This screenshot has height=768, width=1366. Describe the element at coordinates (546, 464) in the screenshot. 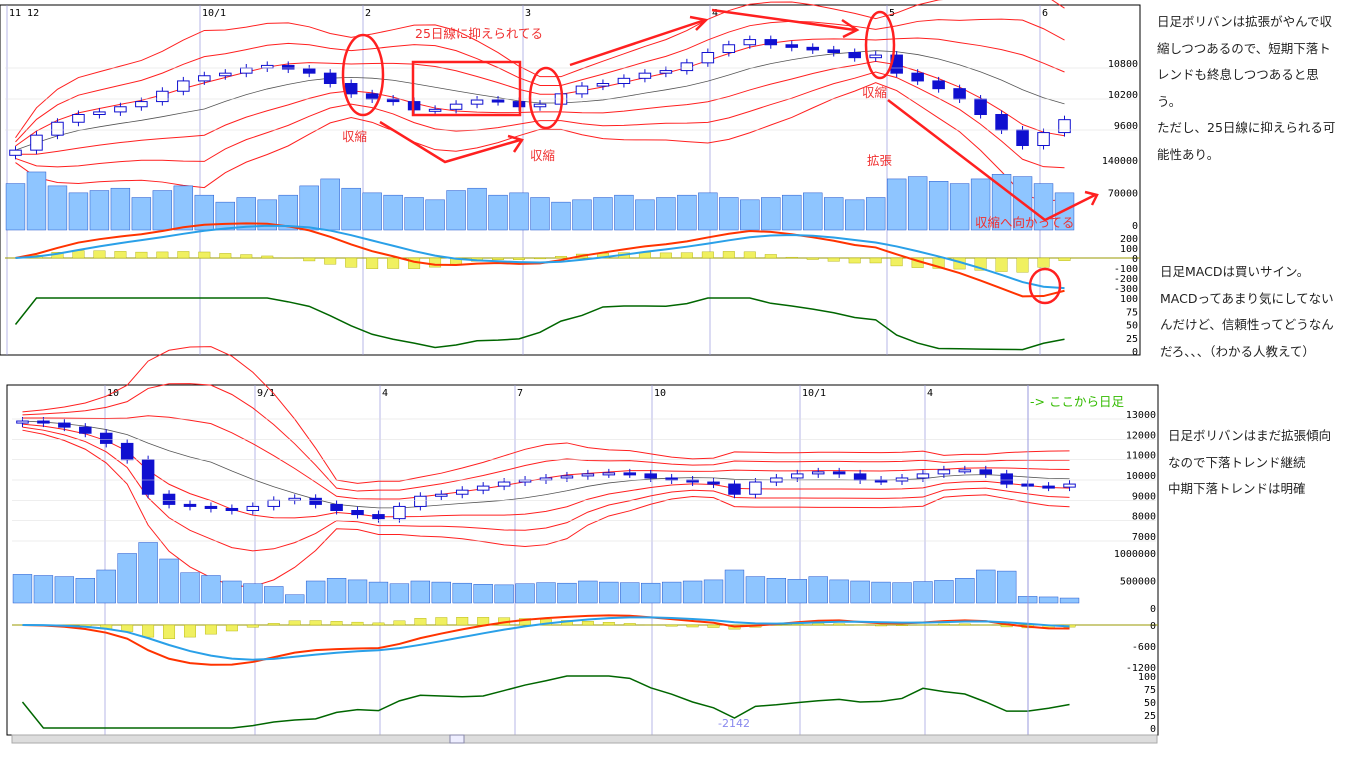

I see `moving-average-line` at that location.